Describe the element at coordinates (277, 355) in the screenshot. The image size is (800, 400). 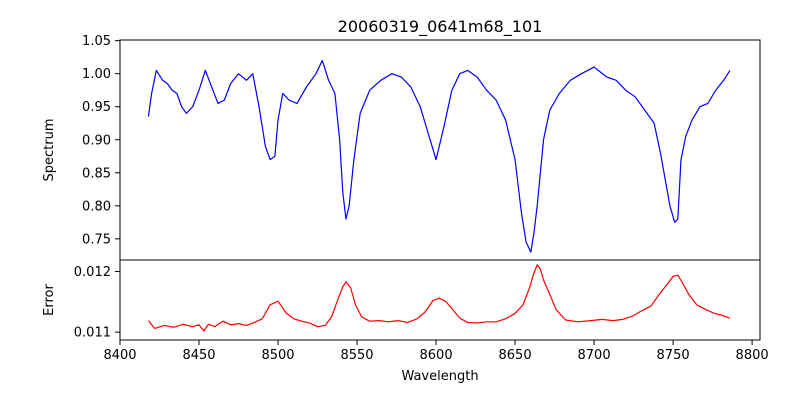
I see `x-tick-label: 8500` at that location.